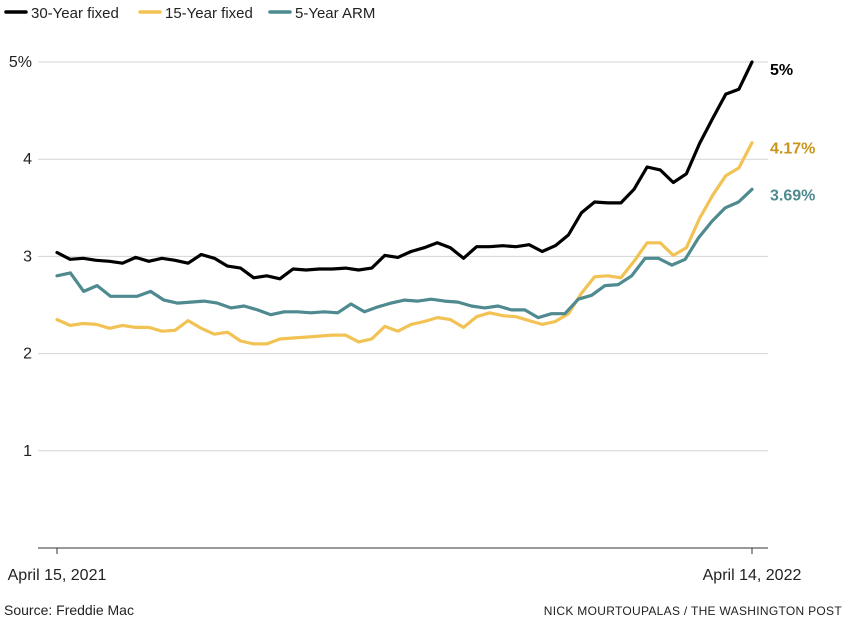  I want to click on y-tick-label: 4, so click(27, 159).